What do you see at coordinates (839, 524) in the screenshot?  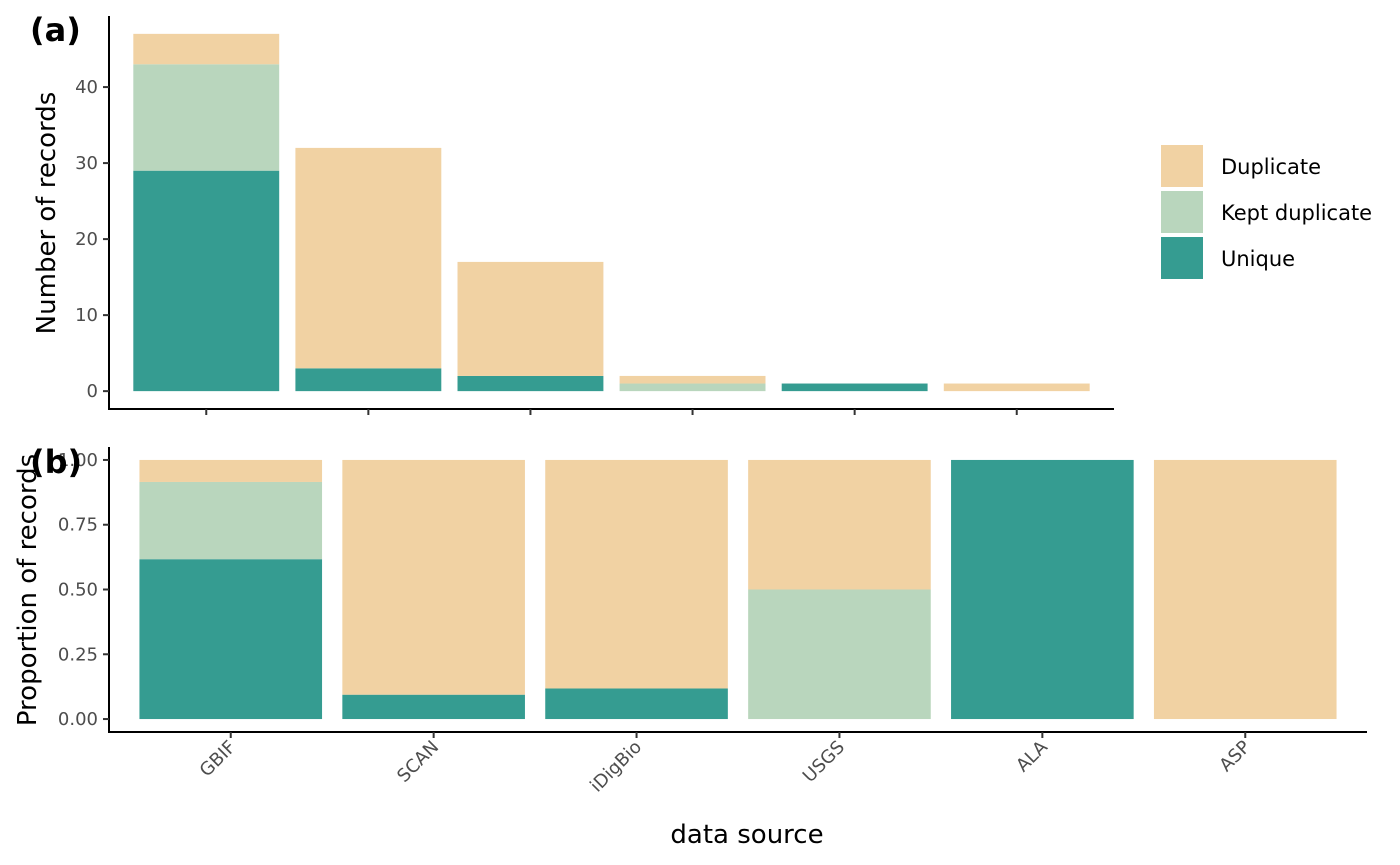 I see `panel-b-bar-usgs-duplicate` at bounding box center [839, 524].